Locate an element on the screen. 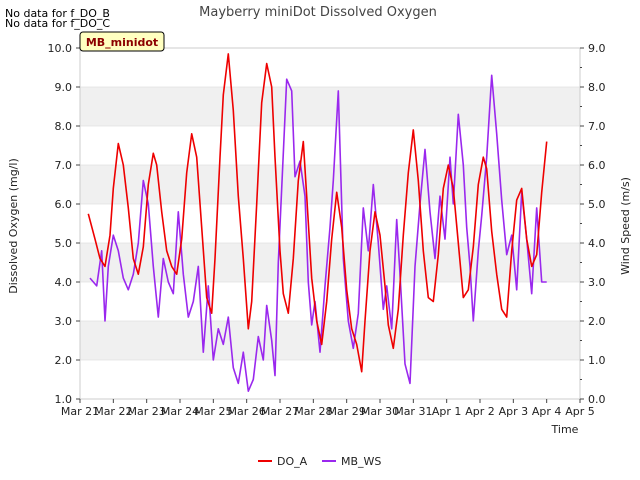 The width and height of the screenshot is (640, 480). y-tick-label: 6.0 is located at coordinates (64, 204).